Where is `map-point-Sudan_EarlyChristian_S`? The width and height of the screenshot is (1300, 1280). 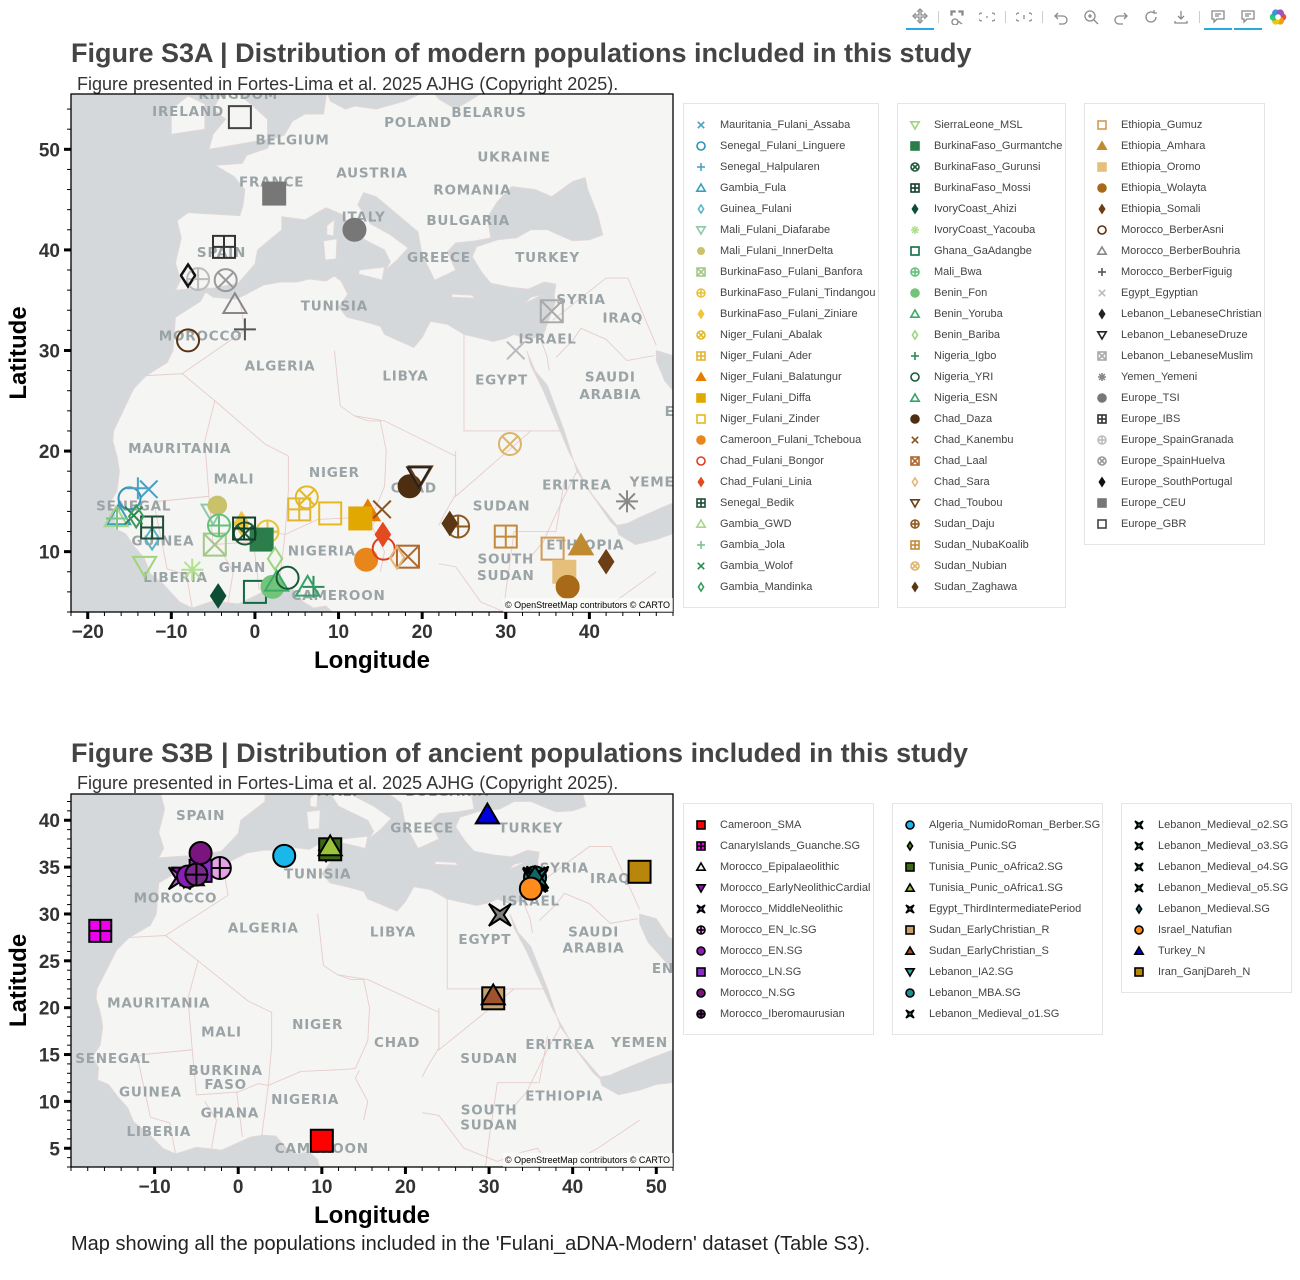 map-point-Sudan_EarlyChristian_S is located at coordinates (493, 994).